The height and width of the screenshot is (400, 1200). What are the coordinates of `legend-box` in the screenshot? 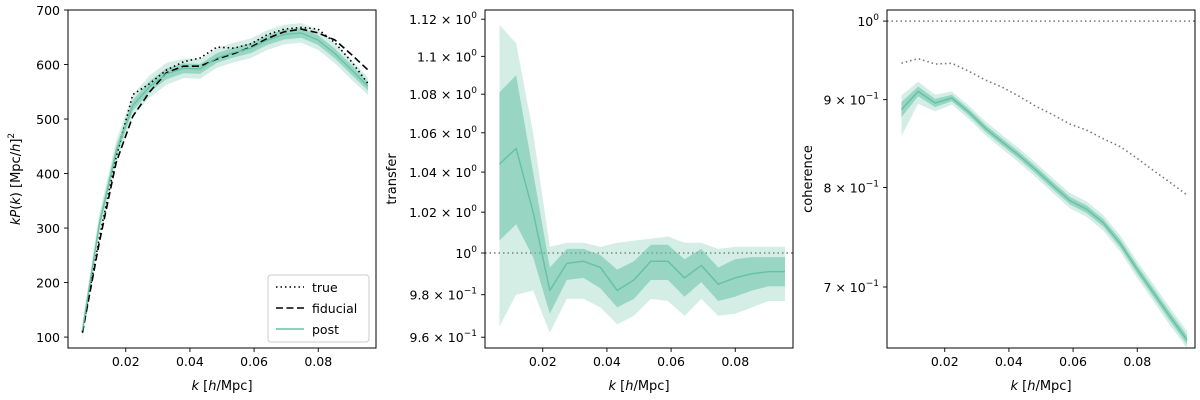 It's located at (318, 308).